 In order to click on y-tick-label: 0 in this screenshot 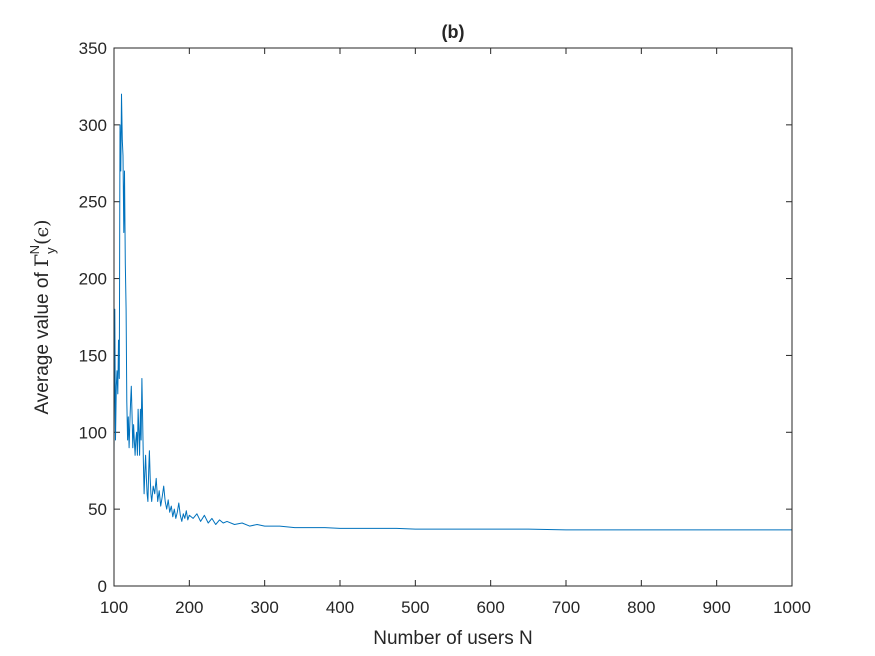, I will do `click(102, 586)`.